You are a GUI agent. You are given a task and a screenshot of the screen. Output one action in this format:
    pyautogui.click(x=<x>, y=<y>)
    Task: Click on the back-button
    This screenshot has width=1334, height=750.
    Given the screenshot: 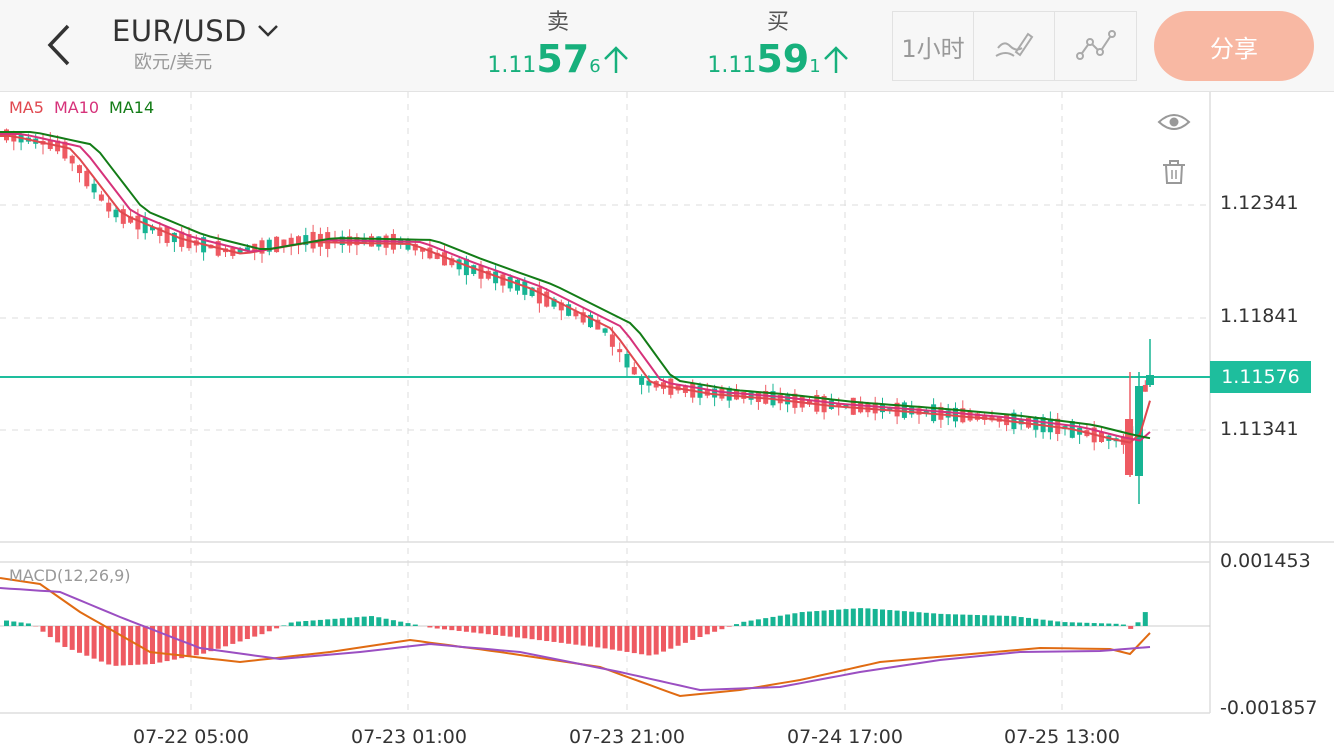 What is the action you would take?
    pyautogui.click(x=60, y=45)
    